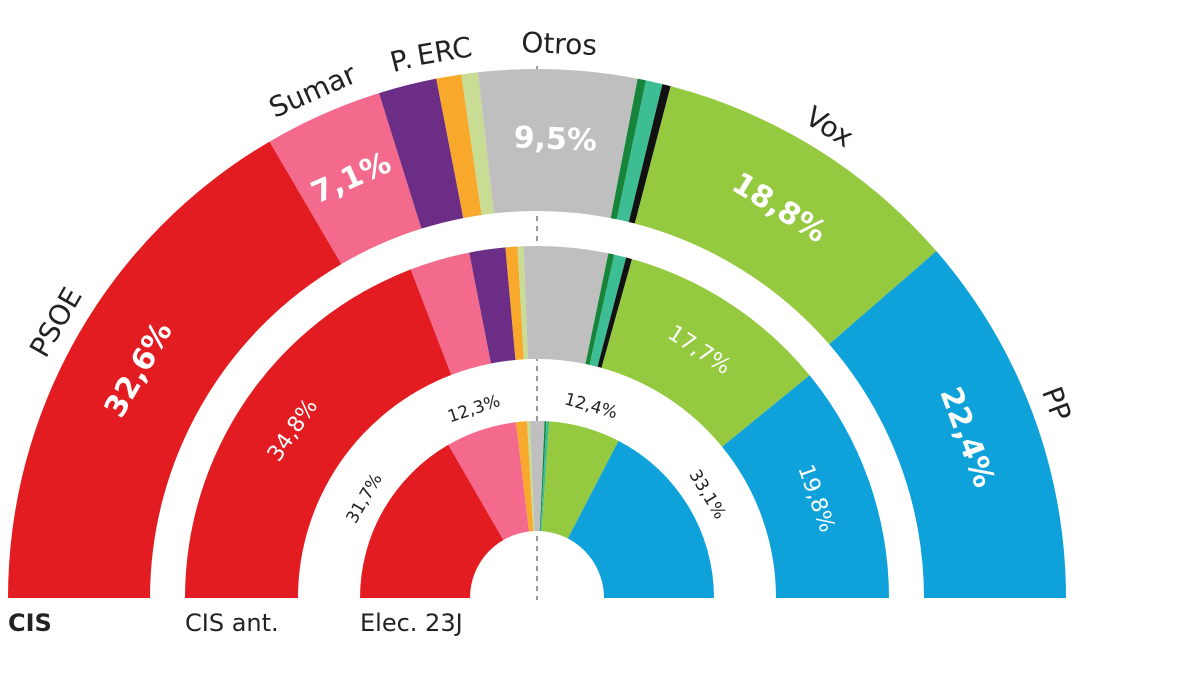 The height and width of the screenshot is (675, 1200). What do you see at coordinates (30, 623) in the screenshot?
I see `ring-label: CIS` at bounding box center [30, 623].